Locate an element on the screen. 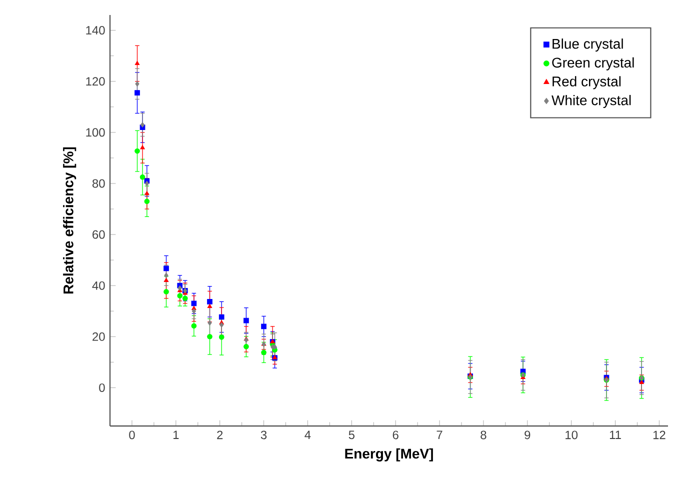 The image size is (675, 491). legend-label: White crystal is located at coordinates (591, 101).